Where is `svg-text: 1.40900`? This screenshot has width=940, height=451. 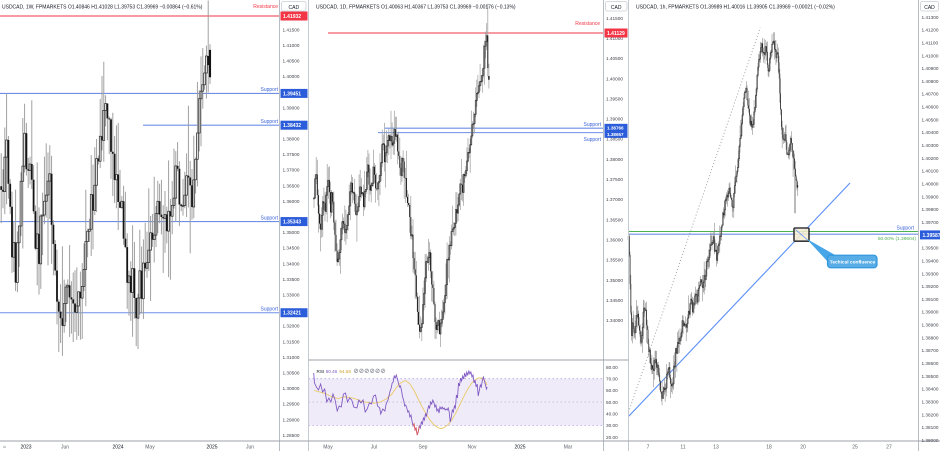 svg-text: 1.40900 is located at coordinates (930, 68).